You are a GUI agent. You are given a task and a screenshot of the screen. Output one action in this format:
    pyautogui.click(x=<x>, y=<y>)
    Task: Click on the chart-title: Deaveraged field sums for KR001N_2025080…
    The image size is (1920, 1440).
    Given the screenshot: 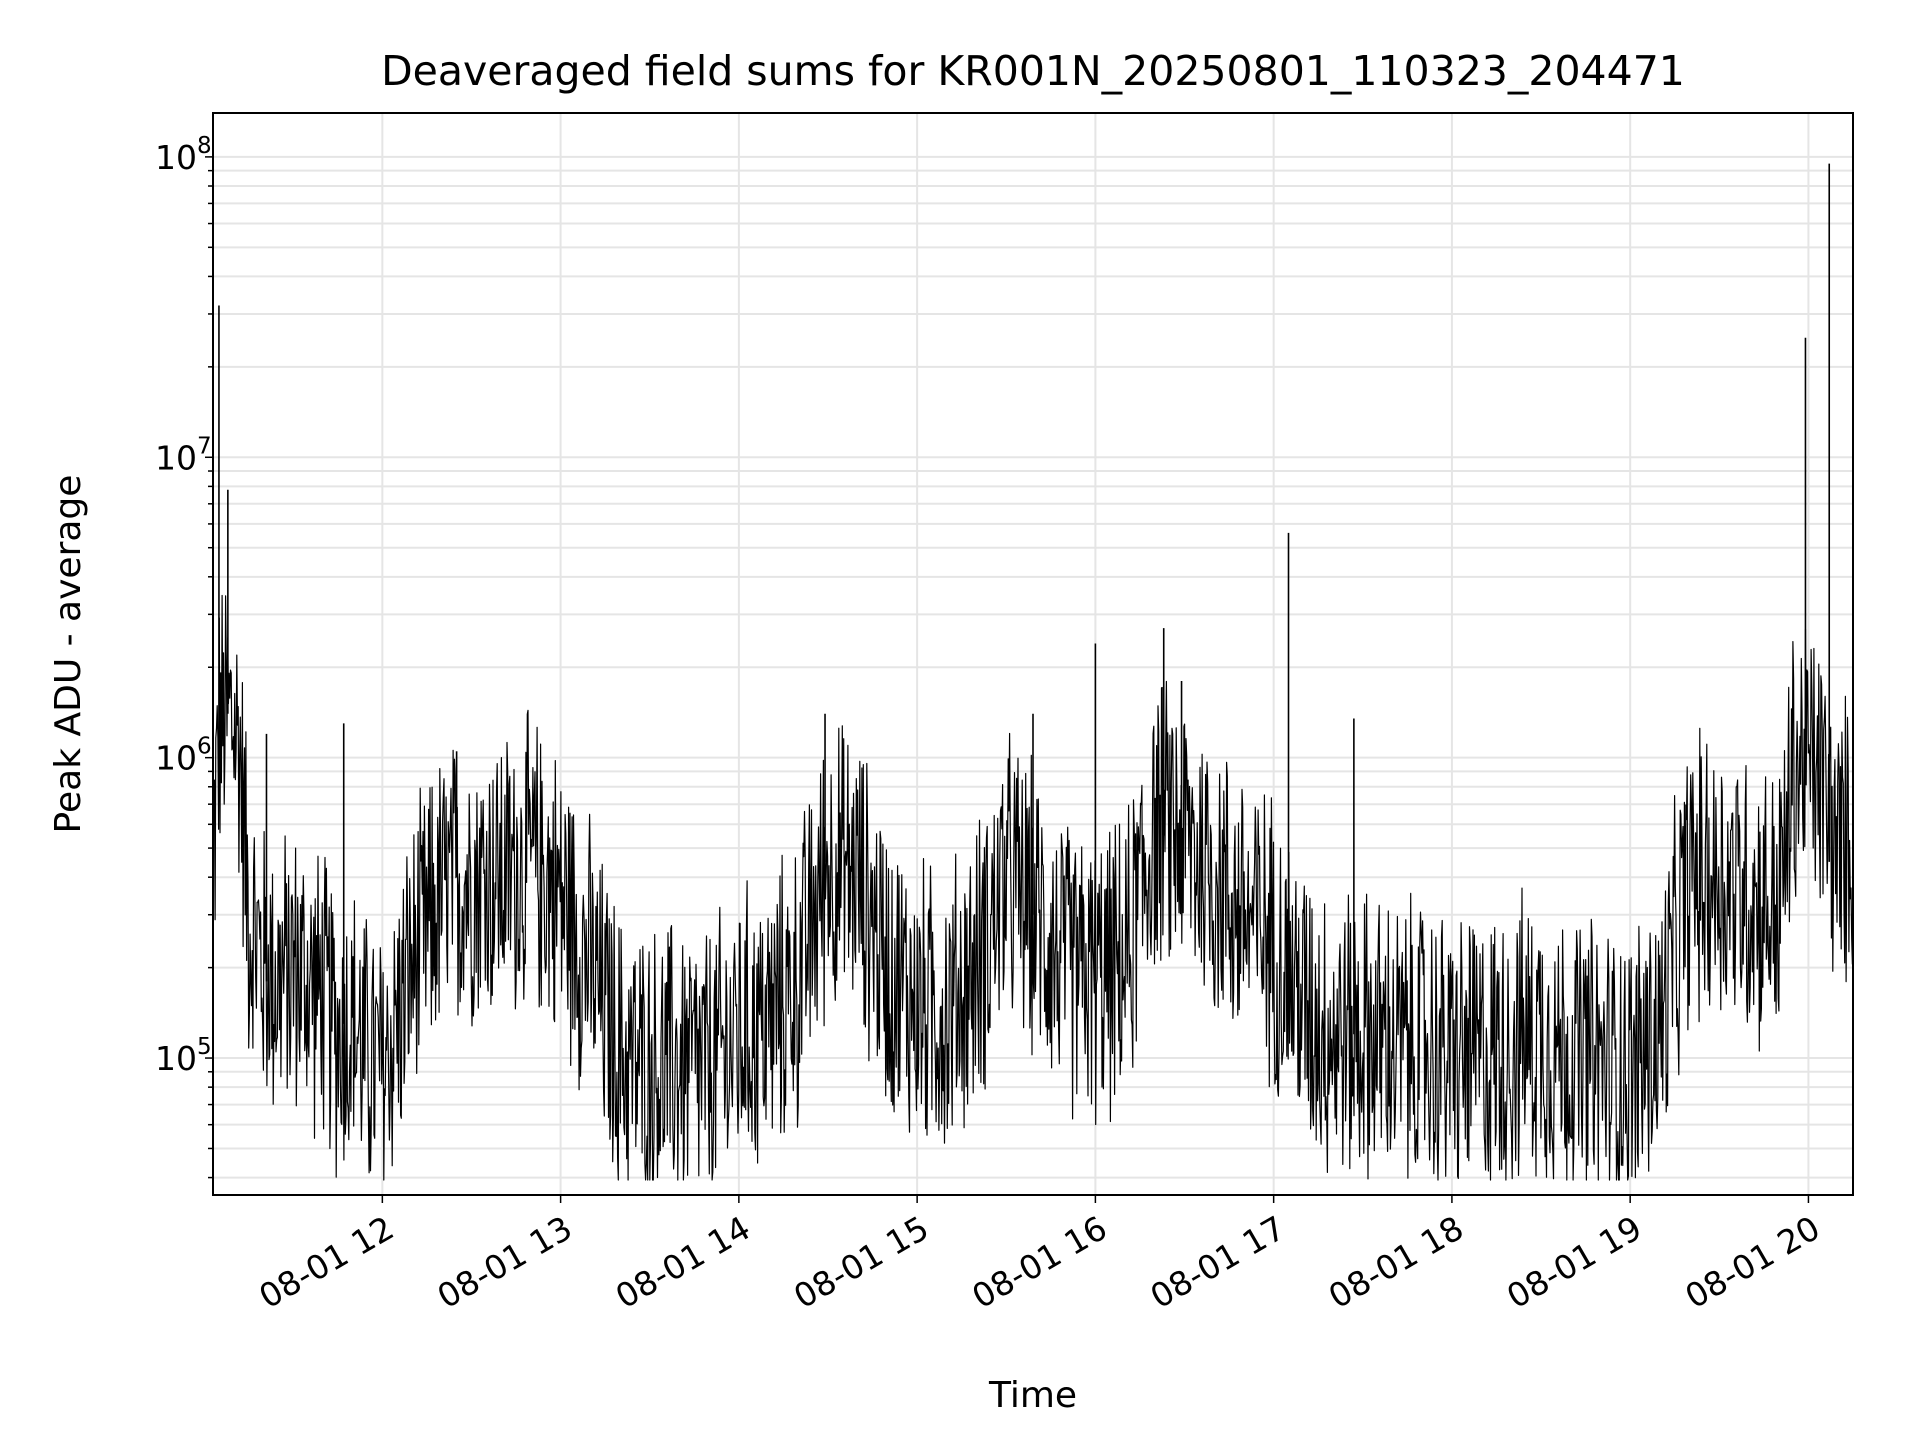 What is the action you would take?
    pyautogui.click(x=1033, y=71)
    